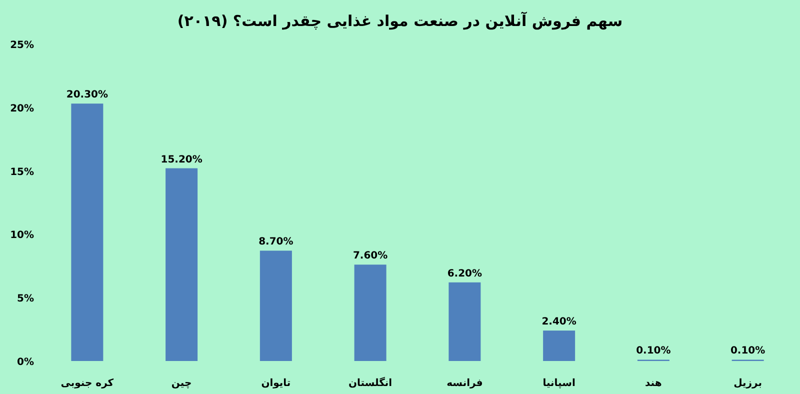 The image size is (800, 394). I want to click on y-tick-label: 15%, so click(22, 172).